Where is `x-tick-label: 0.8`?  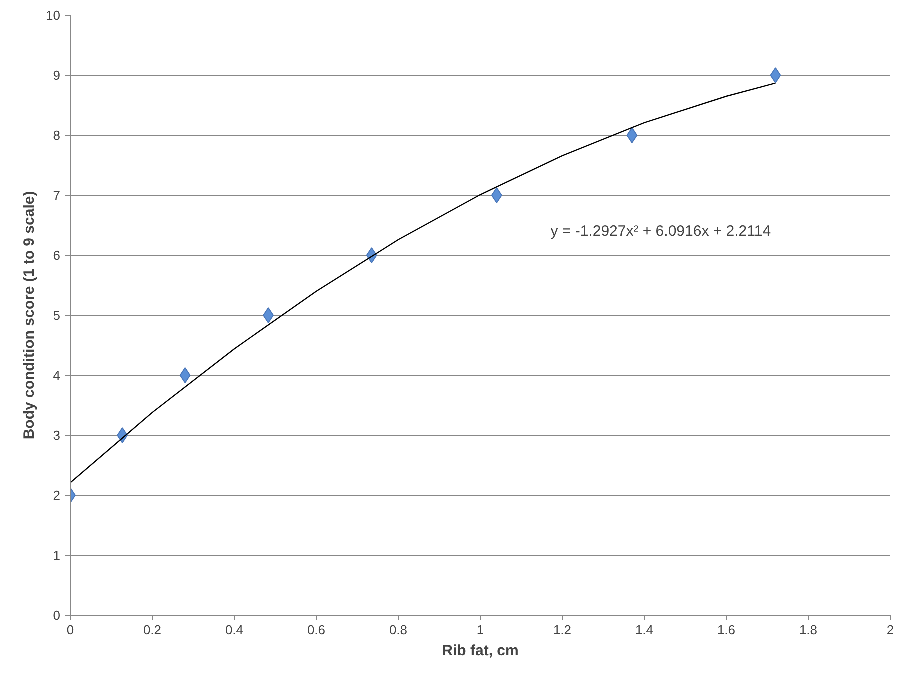 x-tick-label: 0.8 is located at coordinates (398, 630).